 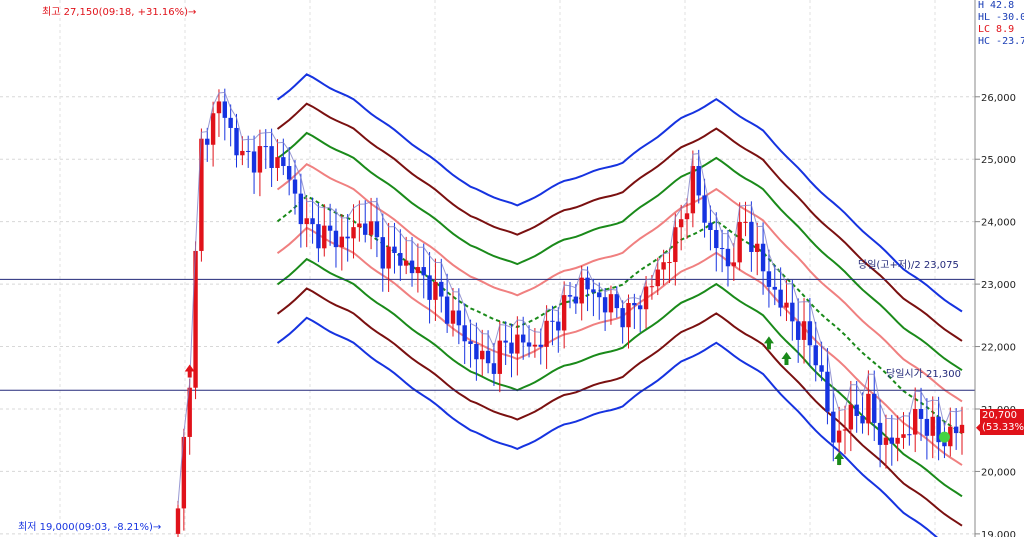 I want to click on open-price-label: 당일시가 21,300, so click(x=923, y=374).